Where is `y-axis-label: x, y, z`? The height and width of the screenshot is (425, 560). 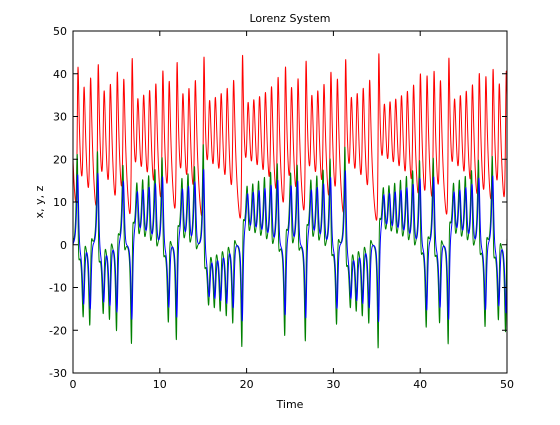
y-axis-label: x, y, z is located at coordinates (39, 201).